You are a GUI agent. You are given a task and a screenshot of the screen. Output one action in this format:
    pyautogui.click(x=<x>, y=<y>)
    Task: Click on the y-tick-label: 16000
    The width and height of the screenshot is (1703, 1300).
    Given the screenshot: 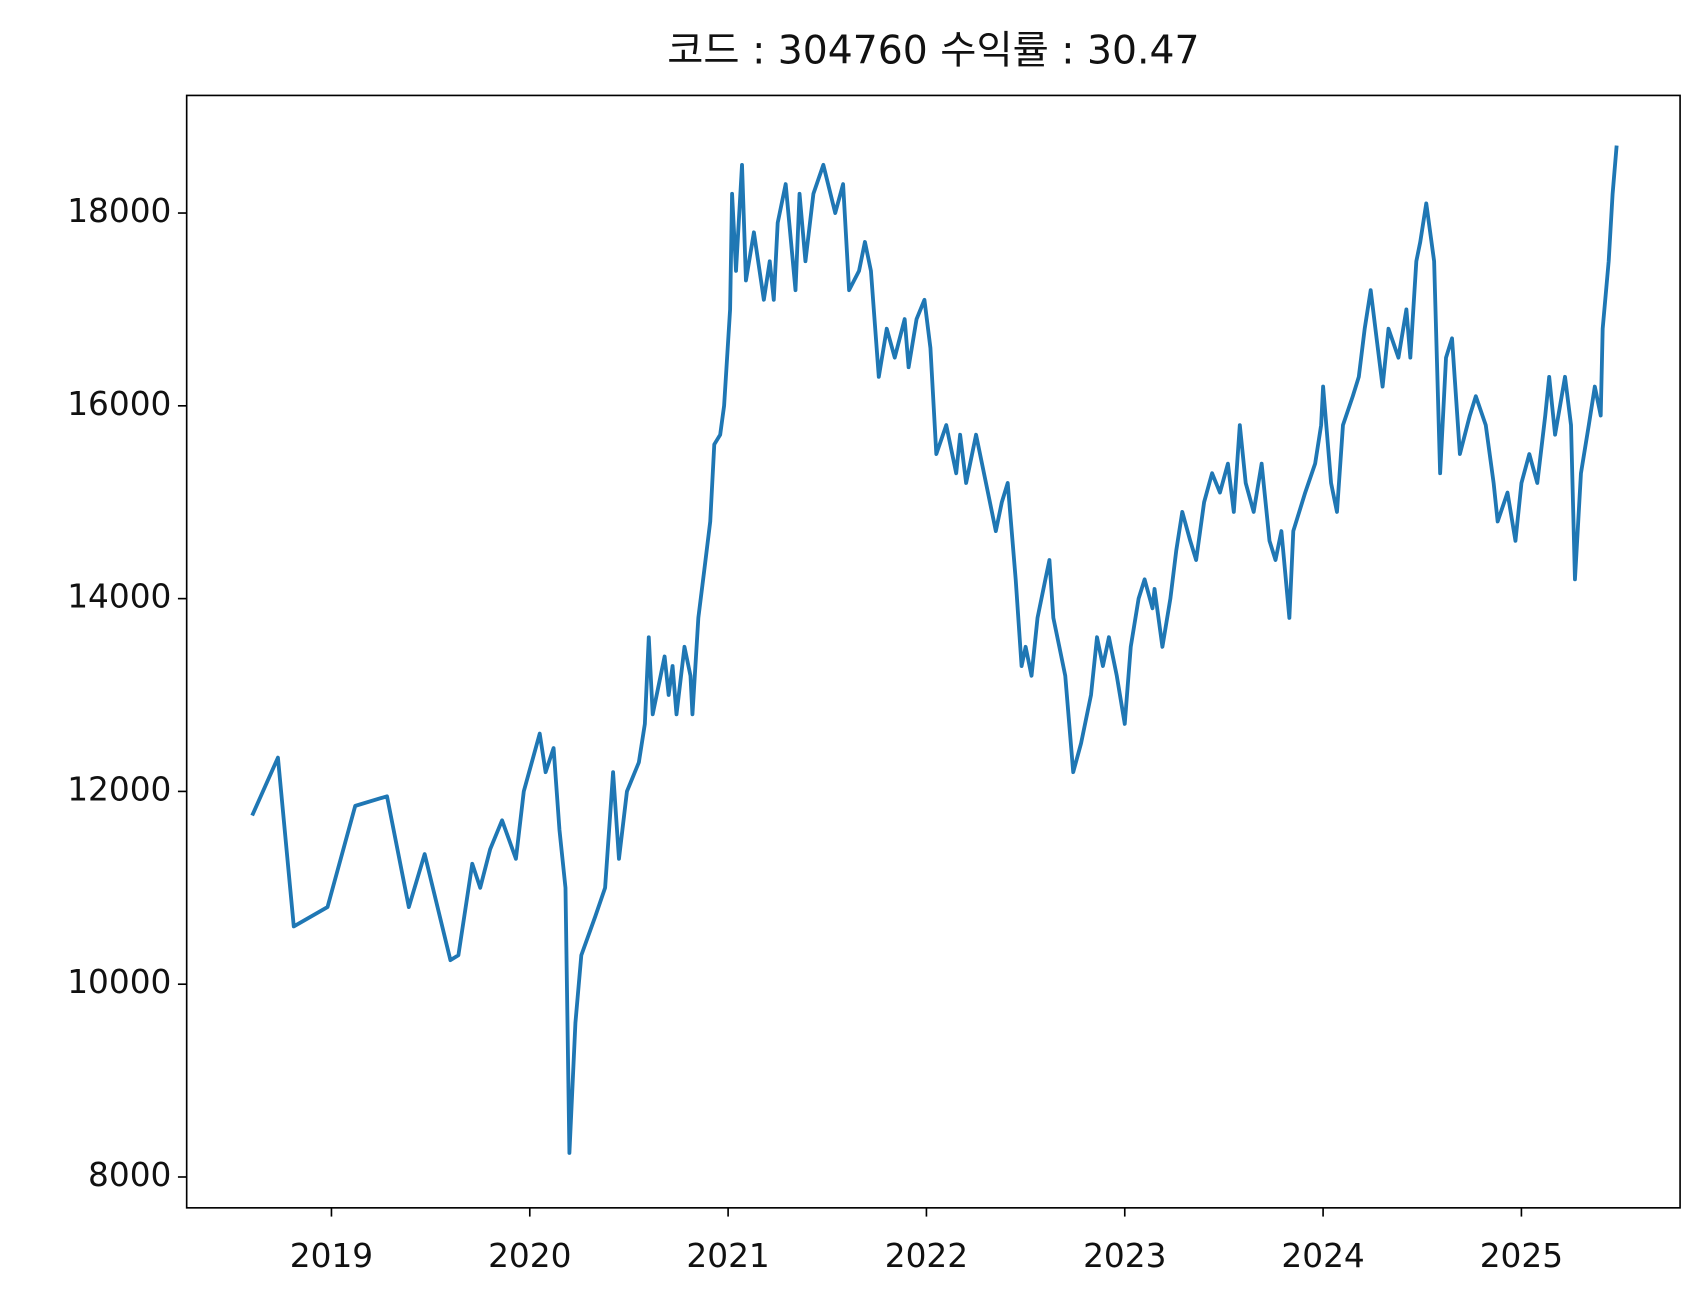 What is the action you would take?
    pyautogui.click(x=119, y=404)
    